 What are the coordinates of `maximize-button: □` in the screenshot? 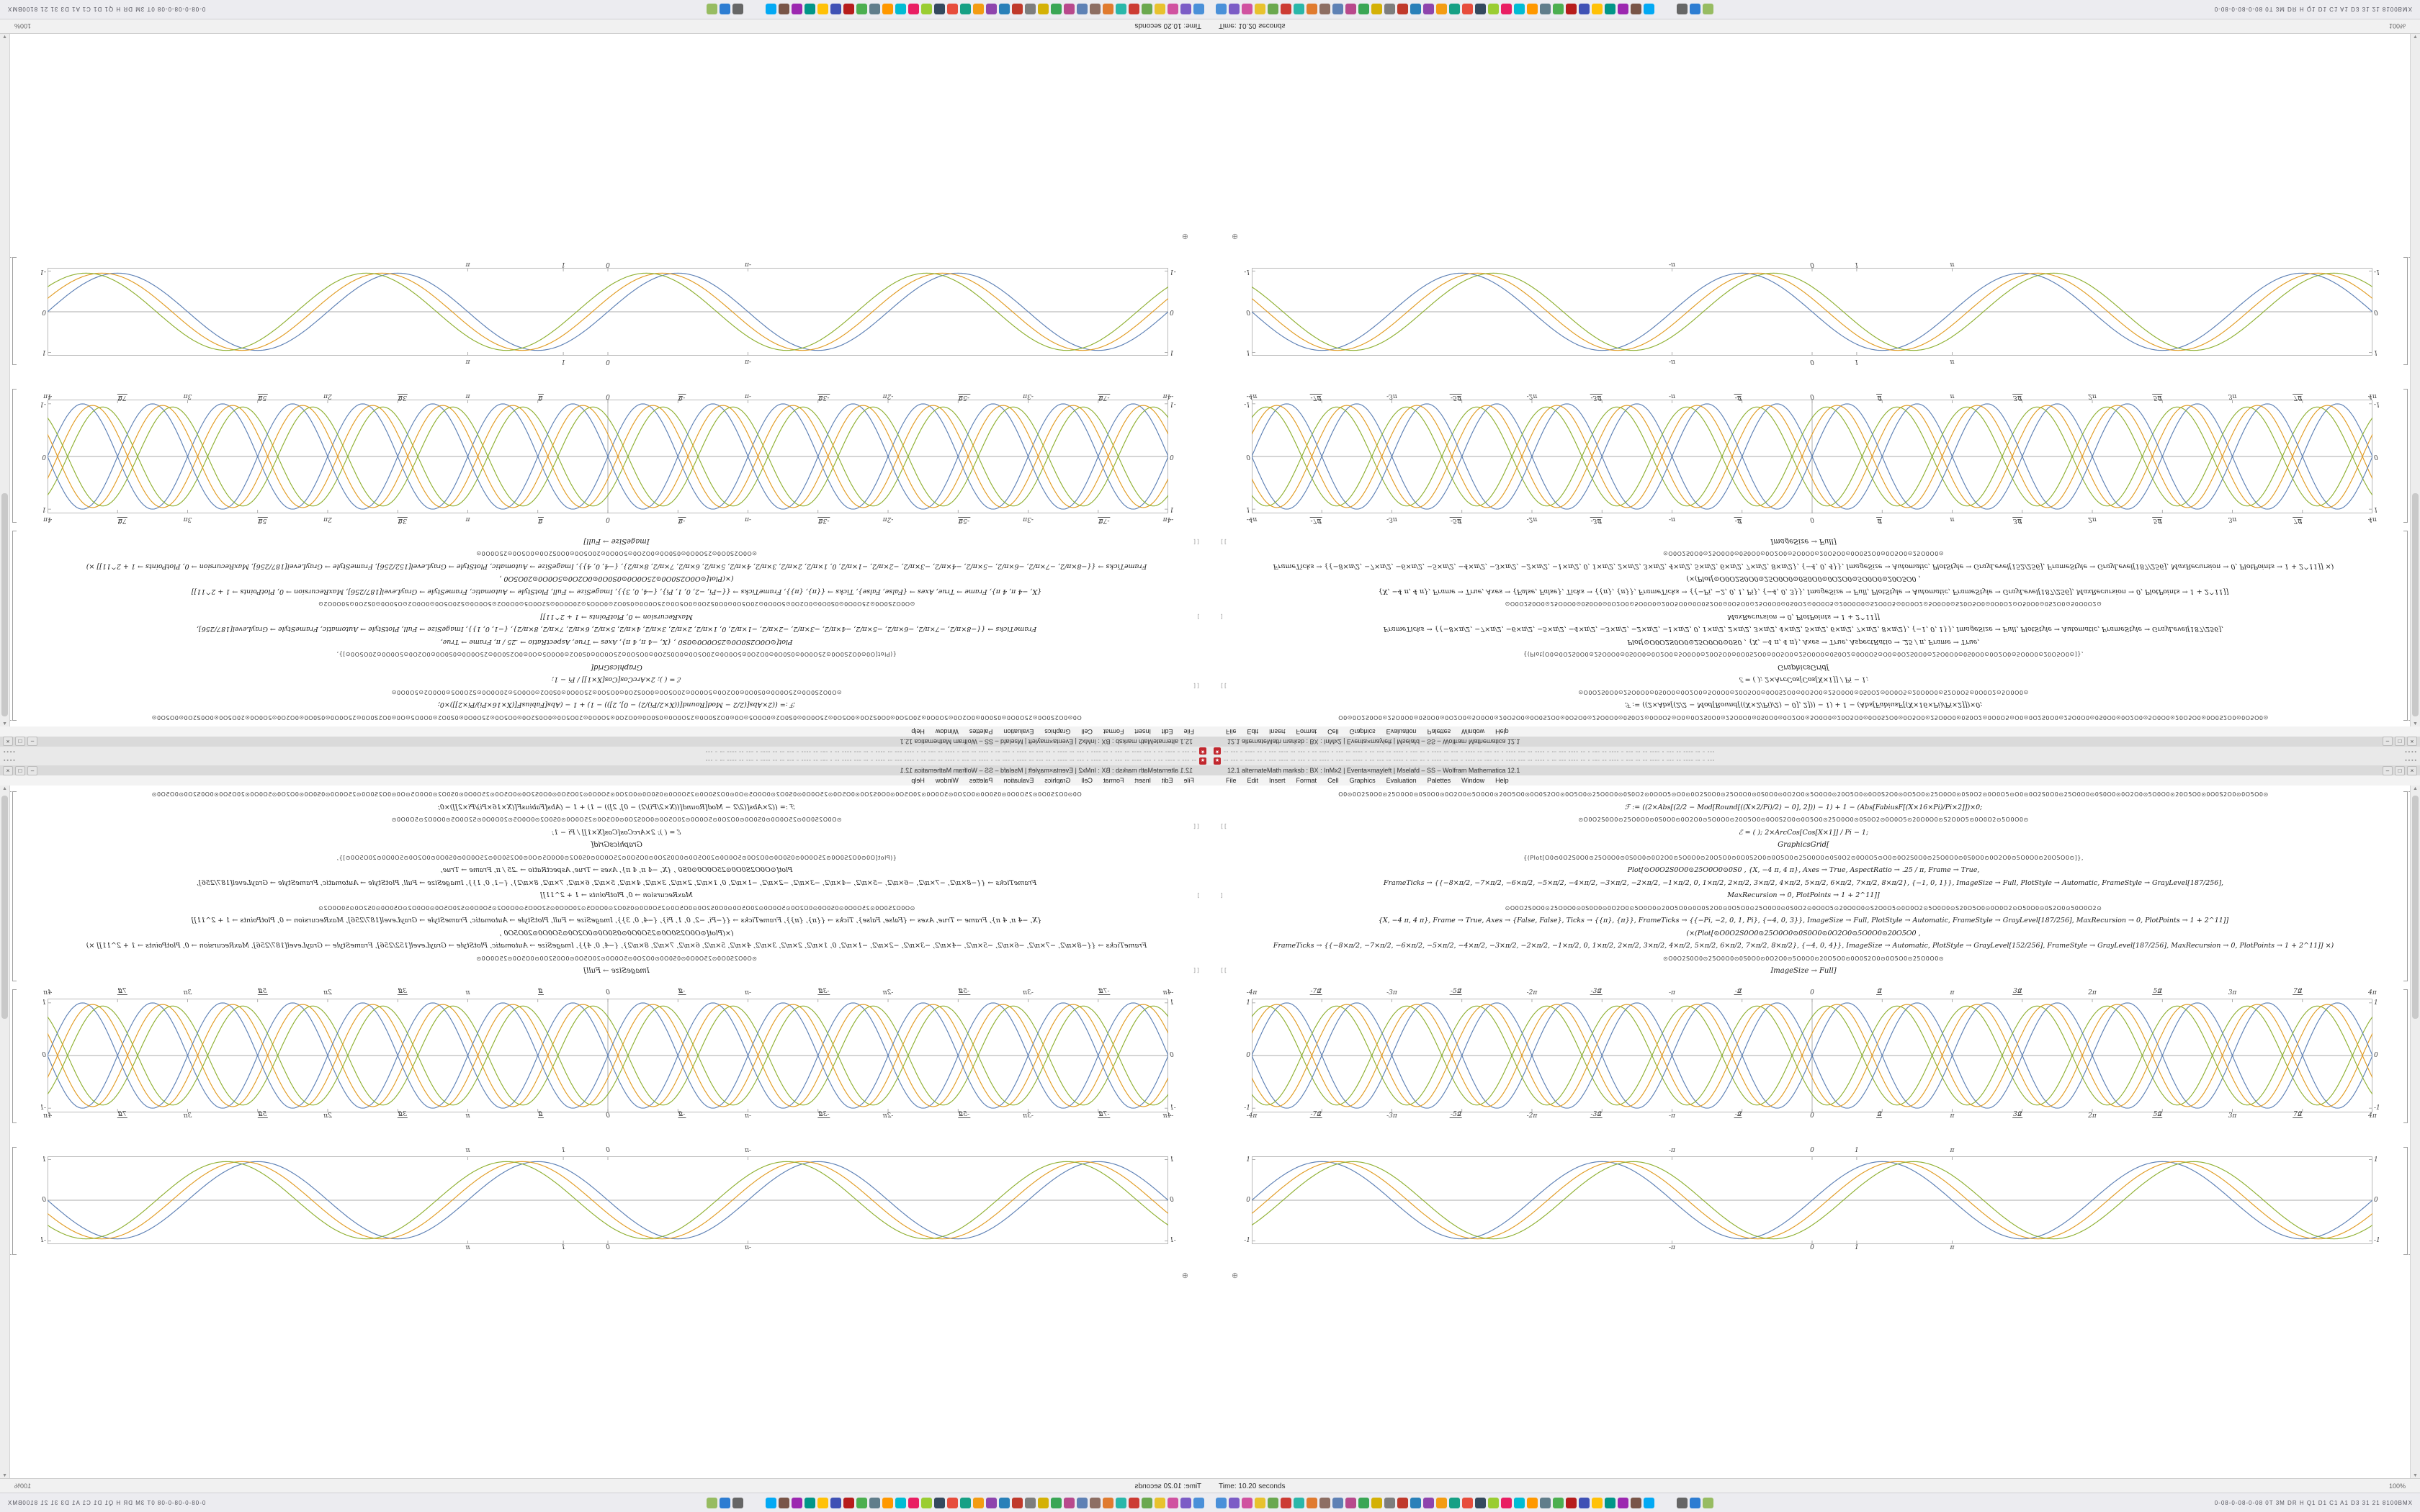 It's located at (20, 770).